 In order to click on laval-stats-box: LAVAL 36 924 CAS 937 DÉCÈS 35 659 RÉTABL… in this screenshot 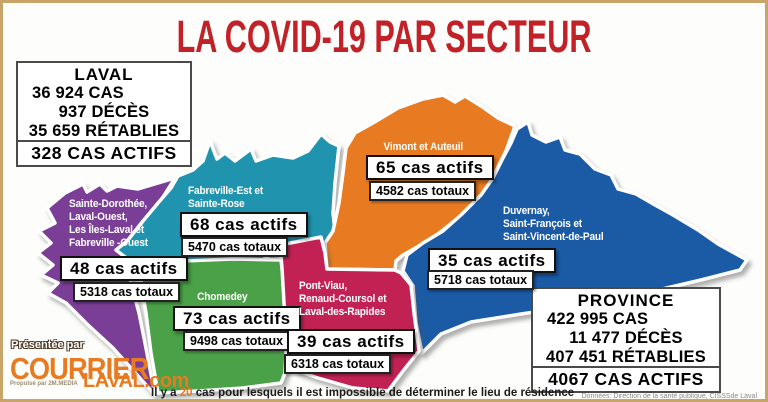, I will do `click(104, 103)`.